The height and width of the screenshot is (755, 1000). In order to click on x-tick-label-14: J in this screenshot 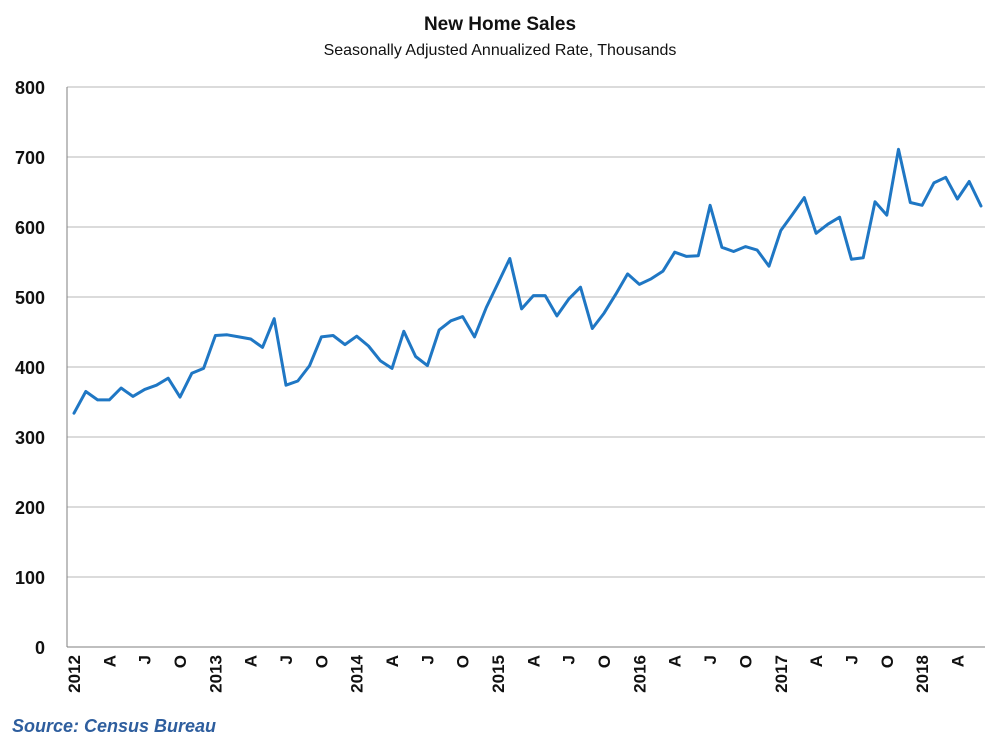, I will do `click(569, 659)`.